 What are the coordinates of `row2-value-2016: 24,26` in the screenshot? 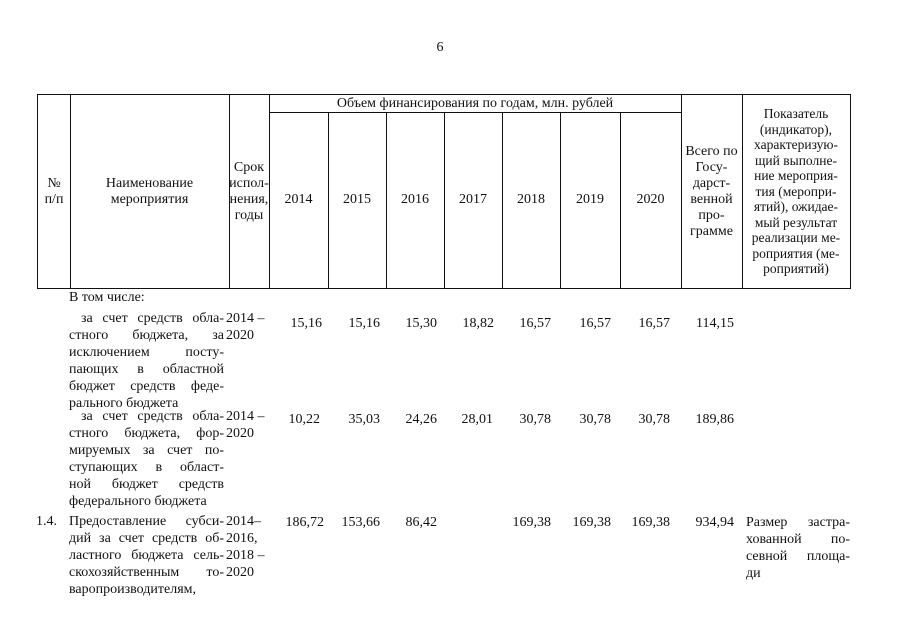 It's located at (421, 419).